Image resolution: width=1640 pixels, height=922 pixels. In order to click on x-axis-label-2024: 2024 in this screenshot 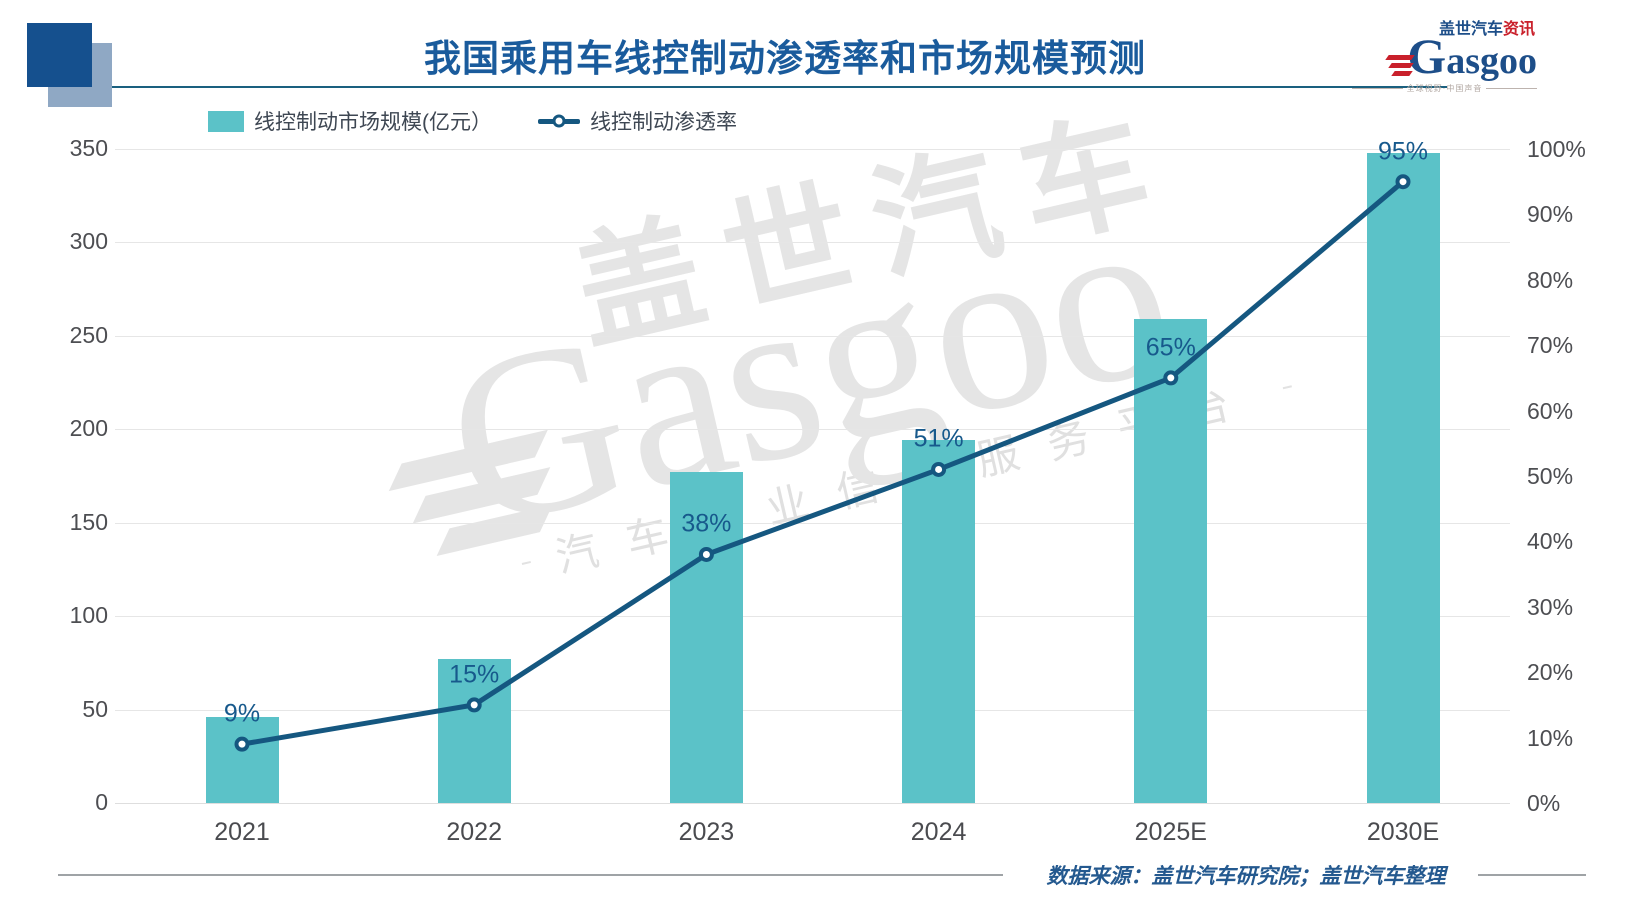, I will do `click(938, 832)`.